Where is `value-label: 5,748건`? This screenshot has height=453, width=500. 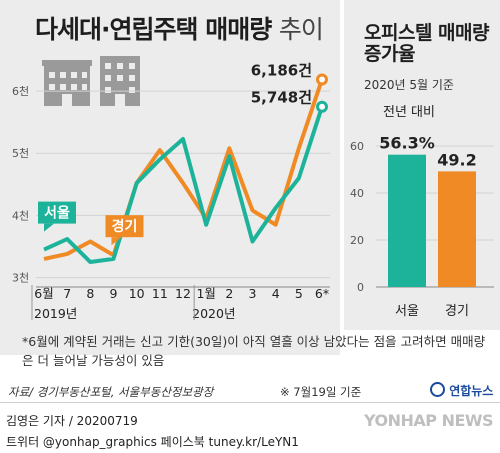
value-label: 5,748건 is located at coordinates (281, 98).